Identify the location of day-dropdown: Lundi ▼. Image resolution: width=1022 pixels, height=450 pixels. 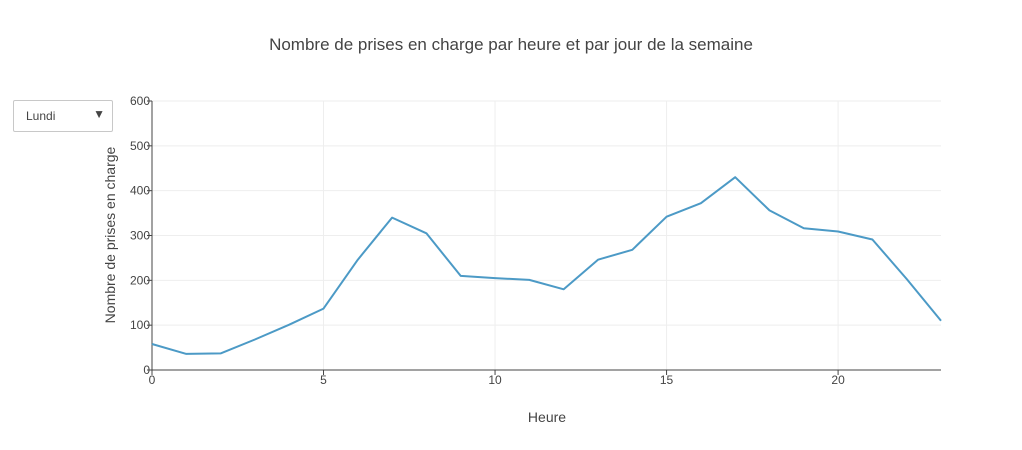
(63, 116).